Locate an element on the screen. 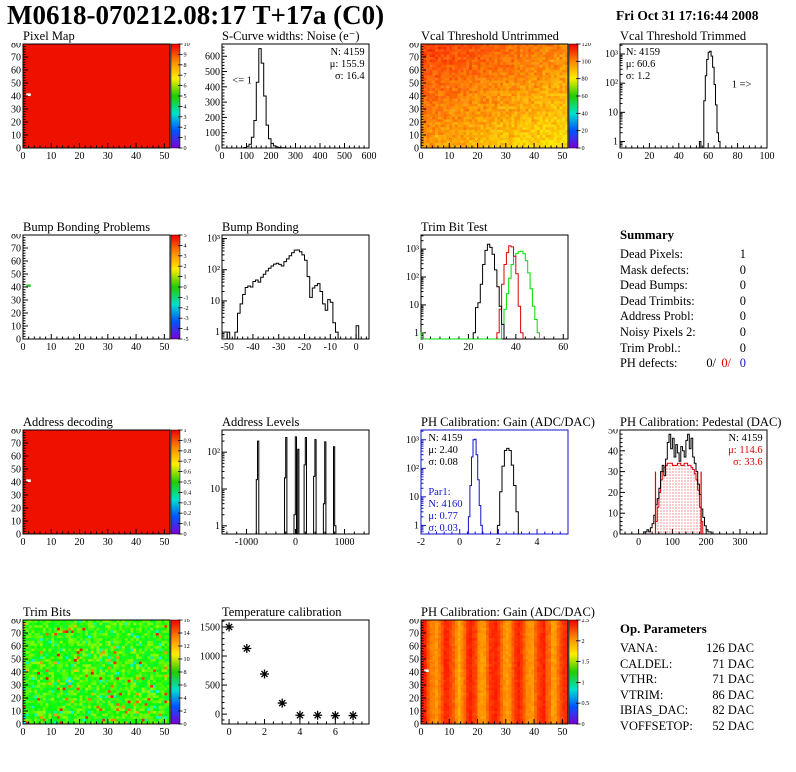 The image size is (796, 772). svg-text: σ: 0.08 is located at coordinates (443, 462).